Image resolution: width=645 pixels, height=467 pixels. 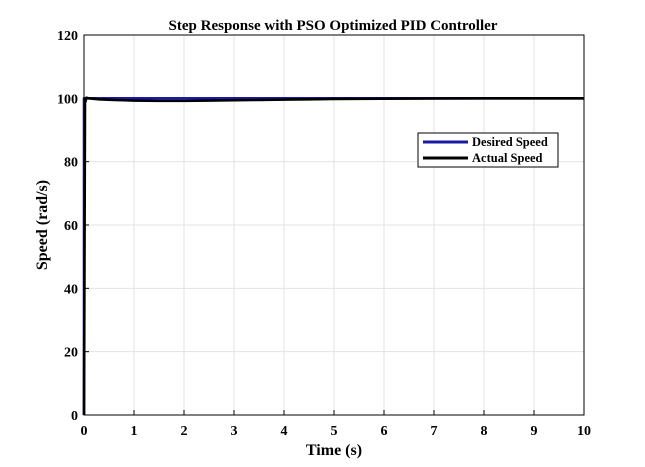 What do you see at coordinates (584, 431) in the screenshot?
I see `x-tick-label: 10` at bounding box center [584, 431].